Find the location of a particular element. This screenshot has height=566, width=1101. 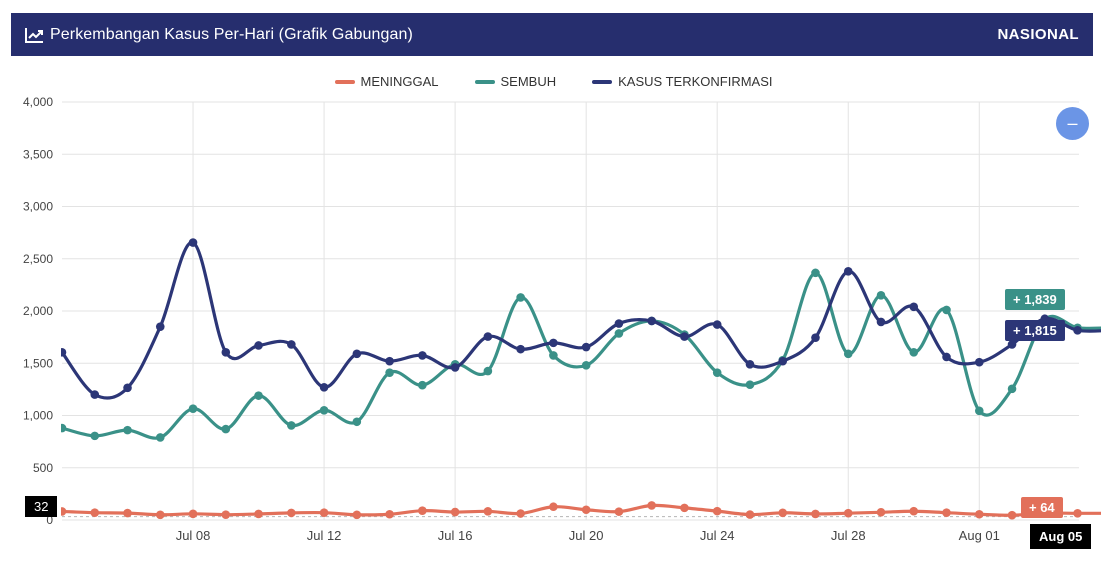

y-tick-label: 4,000 is located at coordinates (38, 102).